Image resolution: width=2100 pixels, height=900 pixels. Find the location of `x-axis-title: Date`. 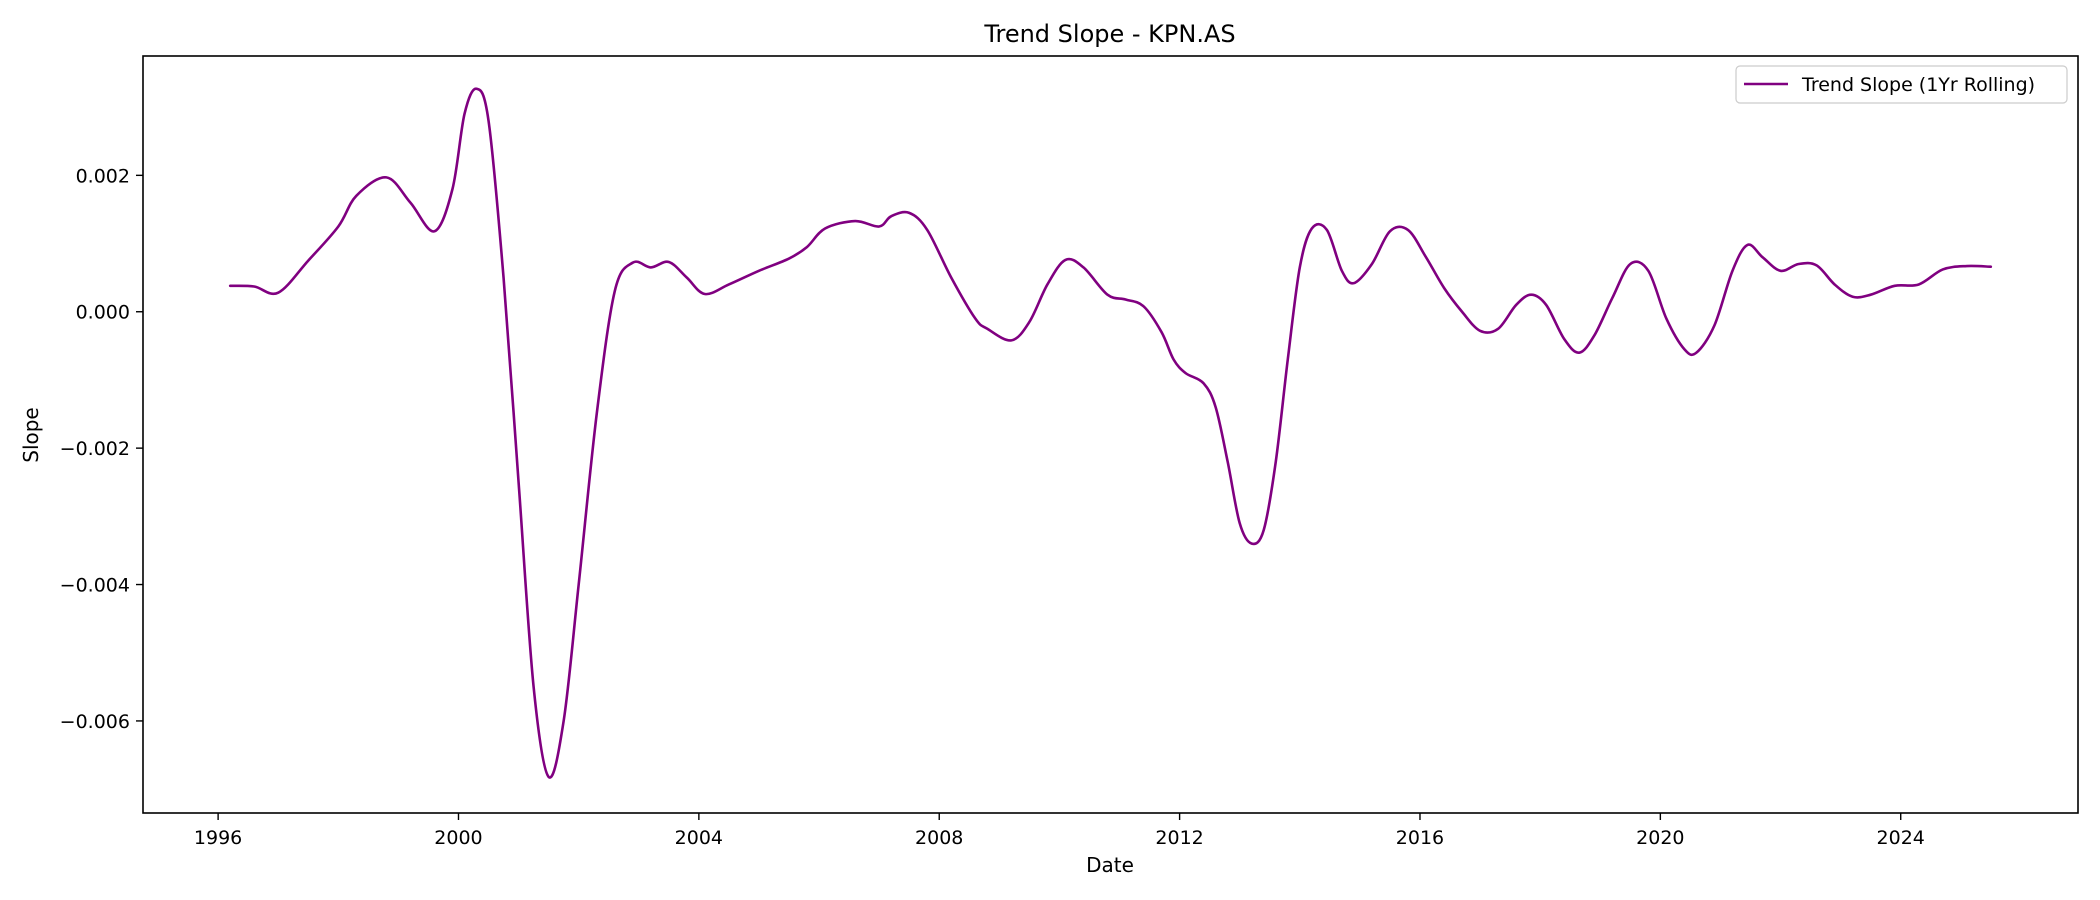

x-axis-title: Date is located at coordinates (1110, 865).